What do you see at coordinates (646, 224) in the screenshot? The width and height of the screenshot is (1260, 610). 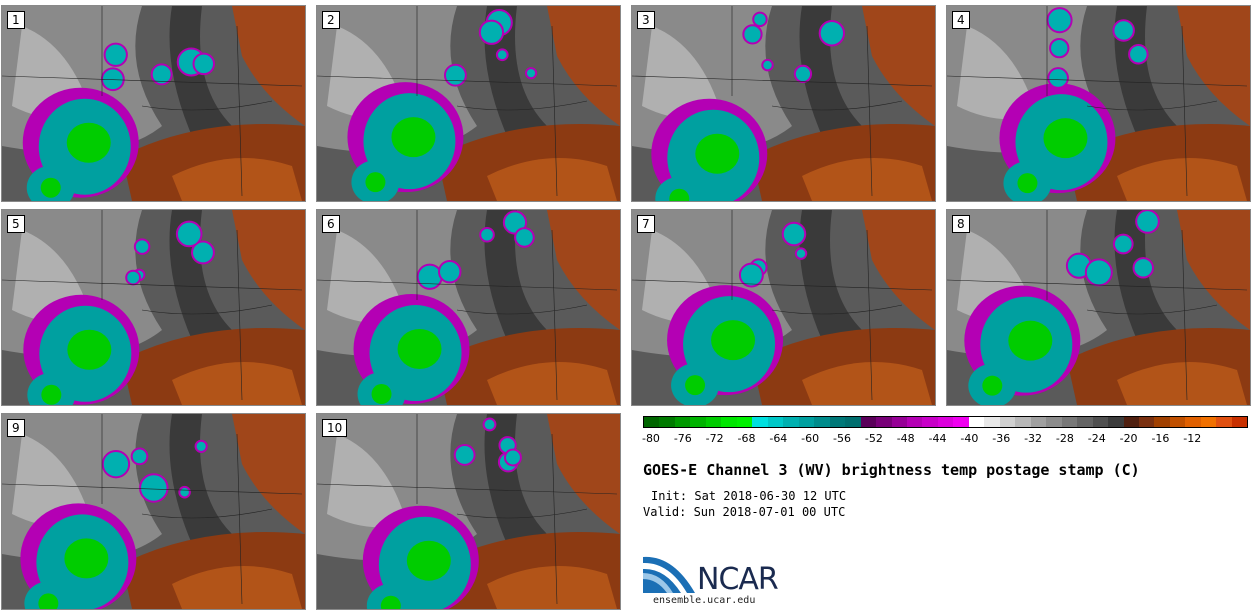 I see `panel-number-label: 7` at bounding box center [646, 224].